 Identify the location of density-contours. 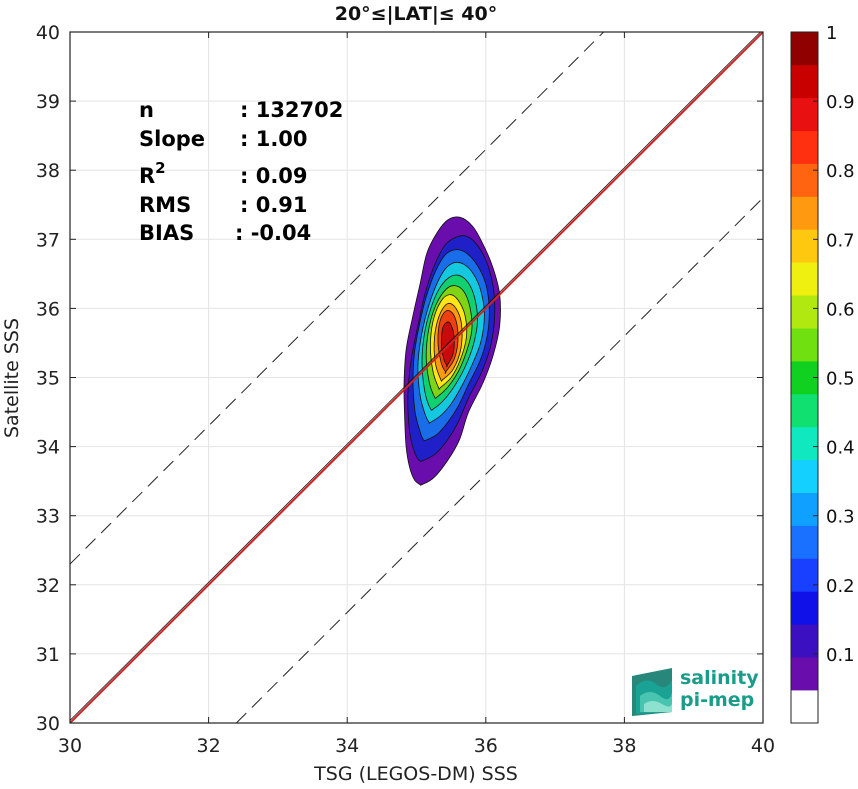
(452, 351).